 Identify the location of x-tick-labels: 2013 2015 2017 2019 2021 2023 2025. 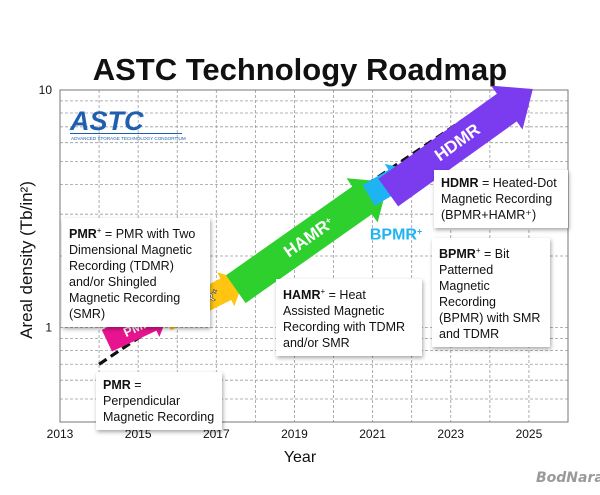
(295, 434).